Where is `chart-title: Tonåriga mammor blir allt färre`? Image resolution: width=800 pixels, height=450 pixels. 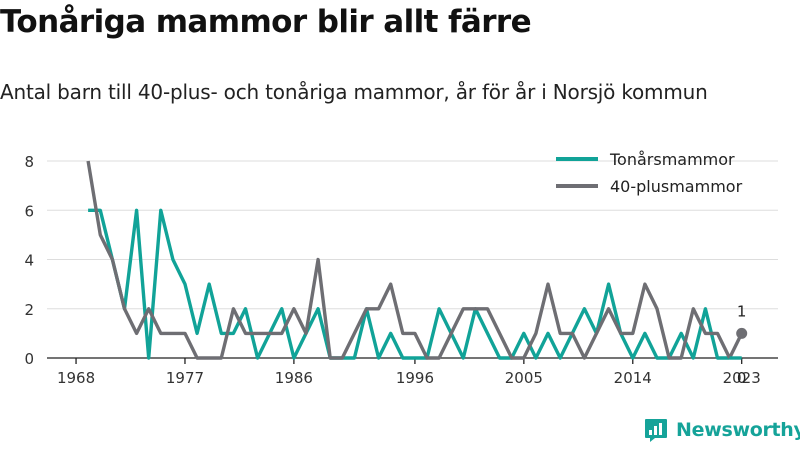 chart-title: Tonåriga mammor blir allt färre is located at coordinates (266, 22).